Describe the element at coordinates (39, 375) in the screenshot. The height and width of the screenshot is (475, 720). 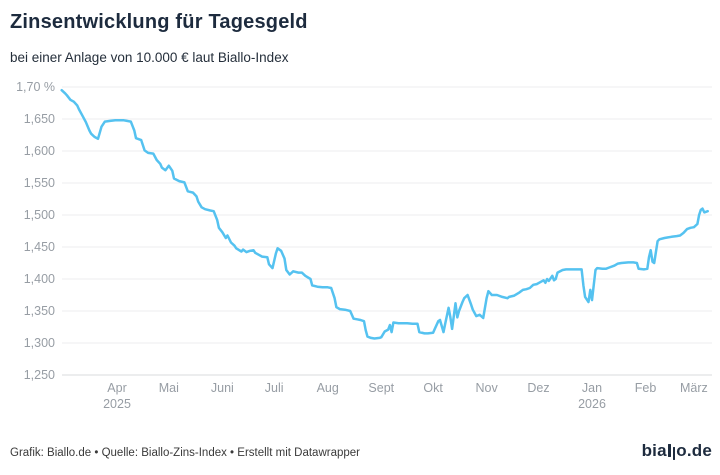
I see `y-axis-tick-label: 1,250` at that location.